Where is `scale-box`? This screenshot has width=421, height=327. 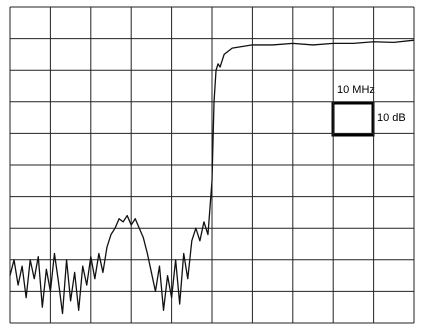
scale-box is located at coordinates (353, 119).